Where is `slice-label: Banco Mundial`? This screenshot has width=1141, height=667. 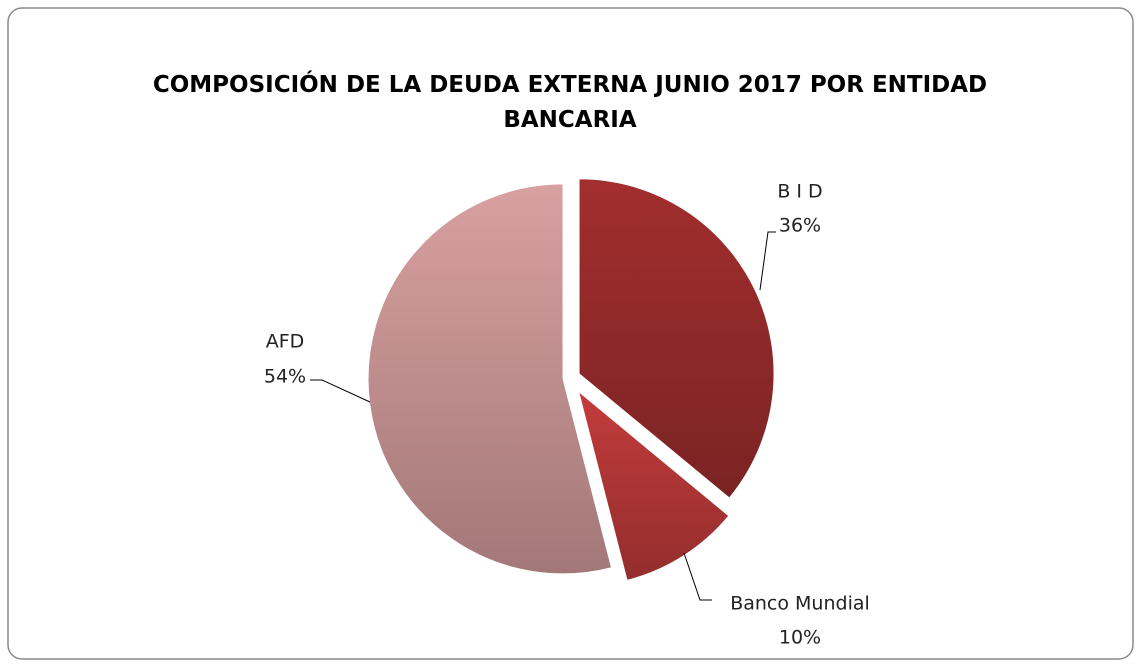 slice-label: Banco Mundial is located at coordinates (800, 604).